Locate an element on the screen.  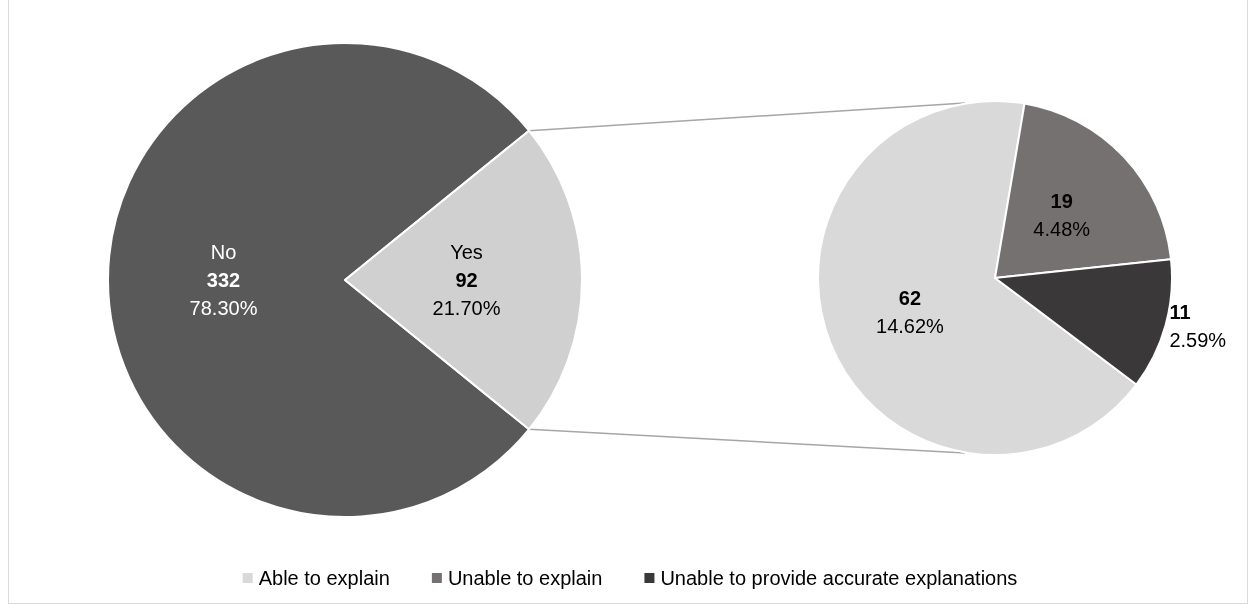
slice-label: No is located at coordinates (223, 252).